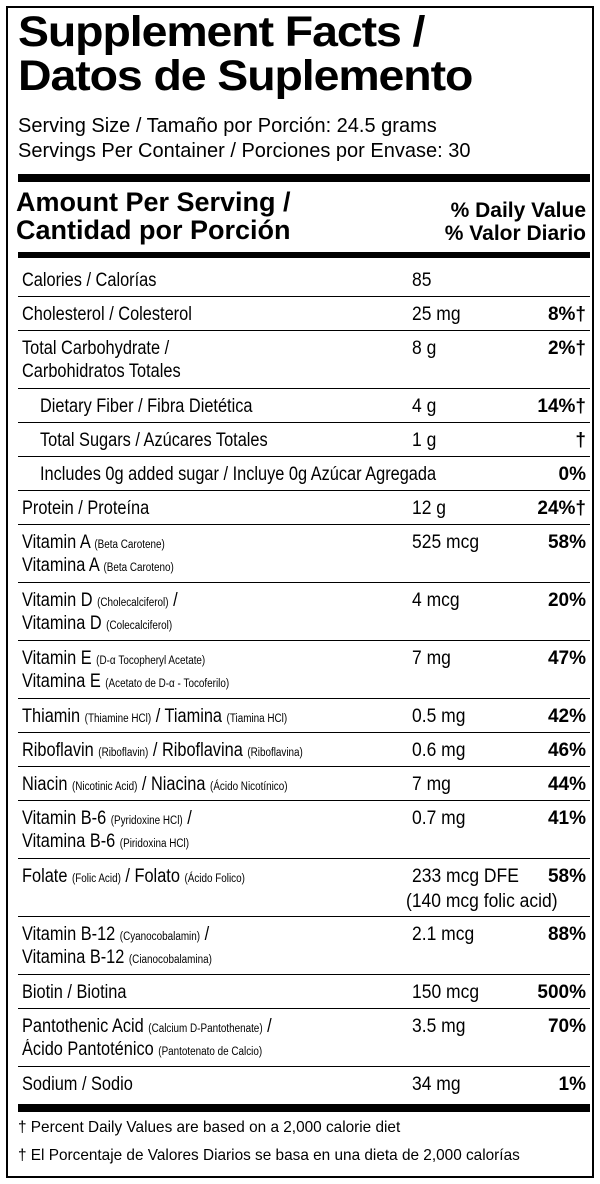  What do you see at coordinates (422, 280) in the screenshot?
I see `nutrient-amount: 85` at bounding box center [422, 280].